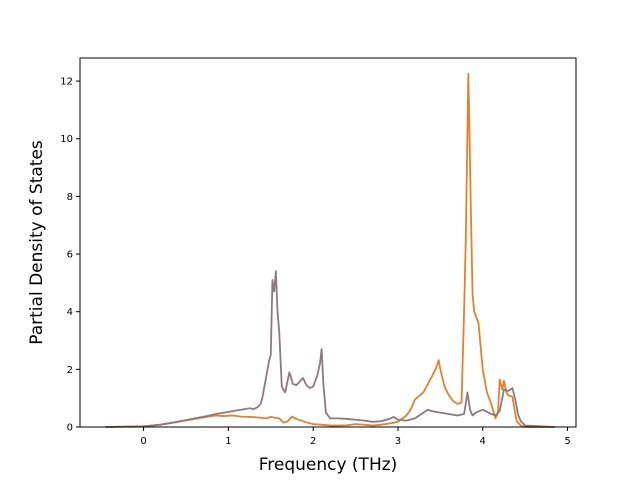 The image size is (640, 480). Describe the element at coordinates (313, 441) in the screenshot. I see `x-tick-label: 2` at that location.